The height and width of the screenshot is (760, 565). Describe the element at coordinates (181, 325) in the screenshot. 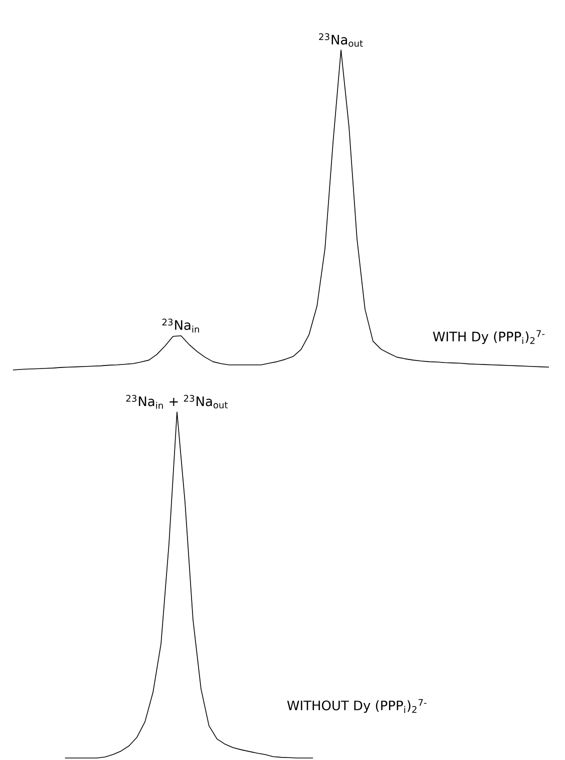

I see `annotation: $^{23}$Na$_{in}$` at that location.